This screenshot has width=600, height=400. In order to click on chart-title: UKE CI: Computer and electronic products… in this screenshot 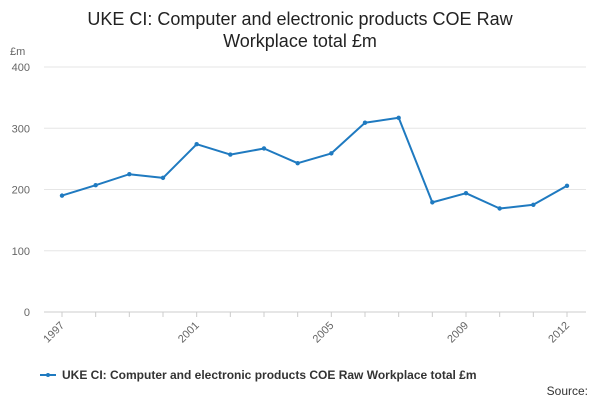, I will do `click(300, 30)`.